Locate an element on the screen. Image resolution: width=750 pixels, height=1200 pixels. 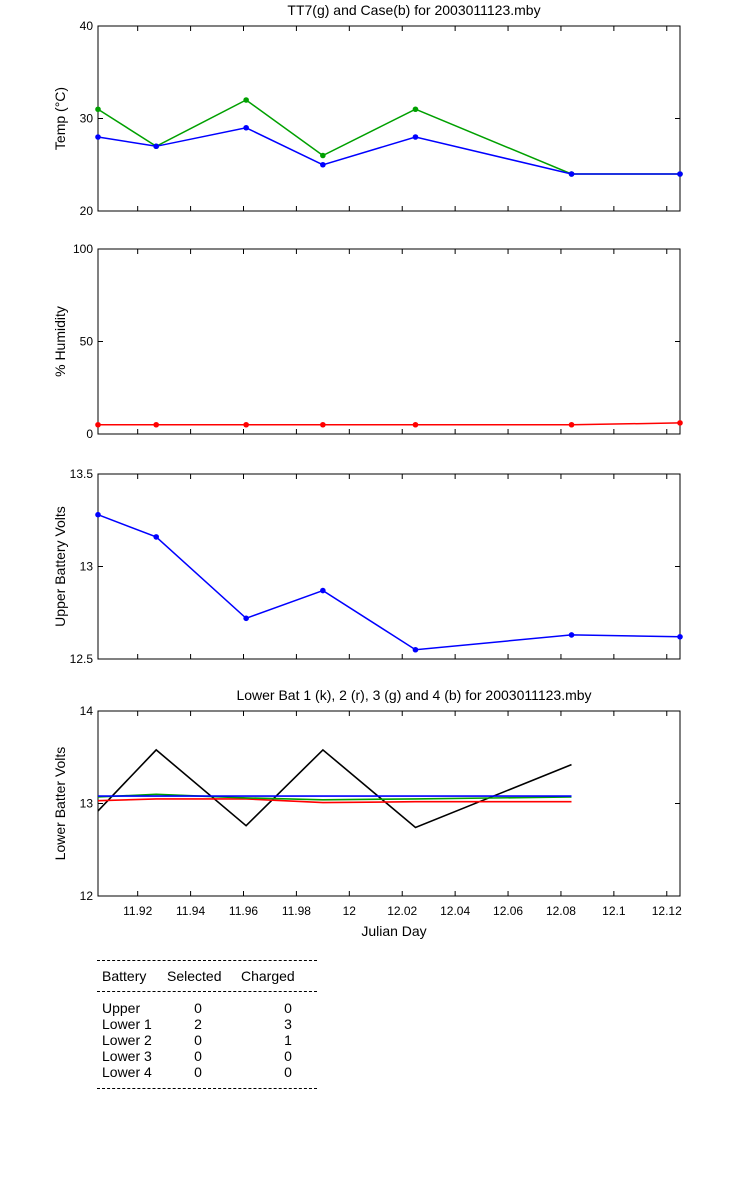
row-battery-name: Lower 4 is located at coordinates (127, 1072).